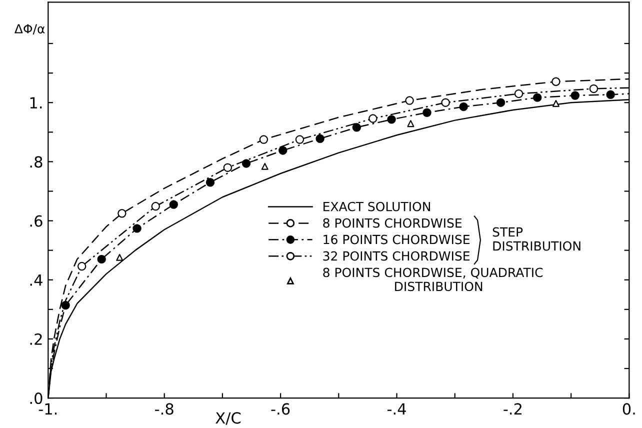  What do you see at coordinates (164, 409) in the screenshot?
I see `x-tick-label: -.8` at bounding box center [164, 409].